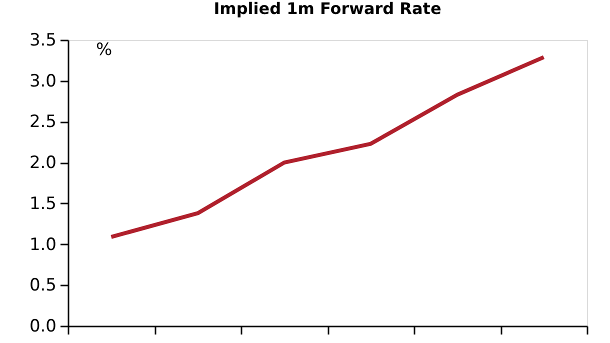 This screenshot has height=343, width=610. What do you see at coordinates (42, 163) in the screenshot?
I see `y-tick-label: 2.0` at bounding box center [42, 163].